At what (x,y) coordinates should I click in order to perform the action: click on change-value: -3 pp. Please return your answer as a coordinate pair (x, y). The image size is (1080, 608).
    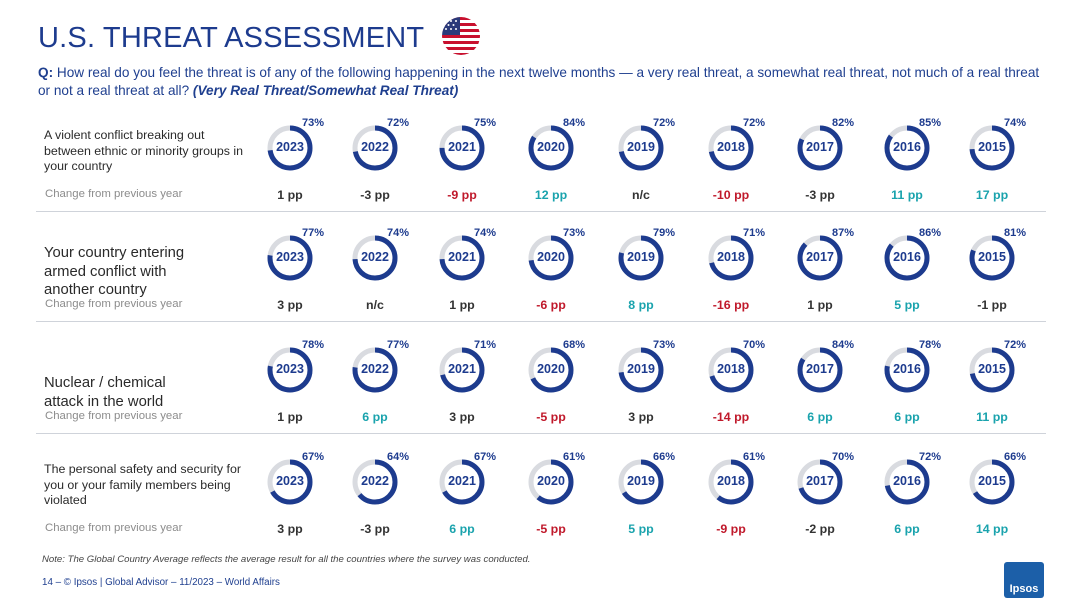
    Looking at the image, I should click on (375, 529).